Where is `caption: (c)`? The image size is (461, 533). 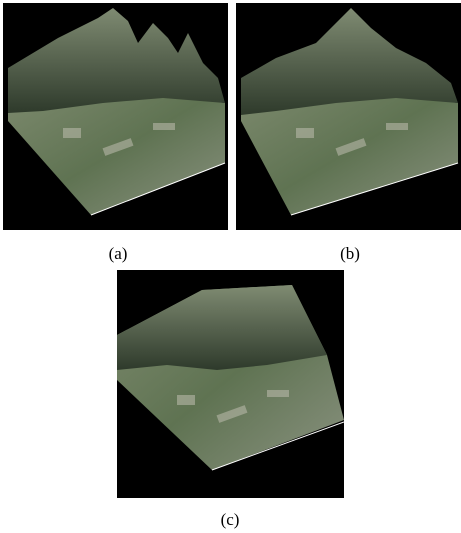 caption: (c) is located at coordinates (230, 519).